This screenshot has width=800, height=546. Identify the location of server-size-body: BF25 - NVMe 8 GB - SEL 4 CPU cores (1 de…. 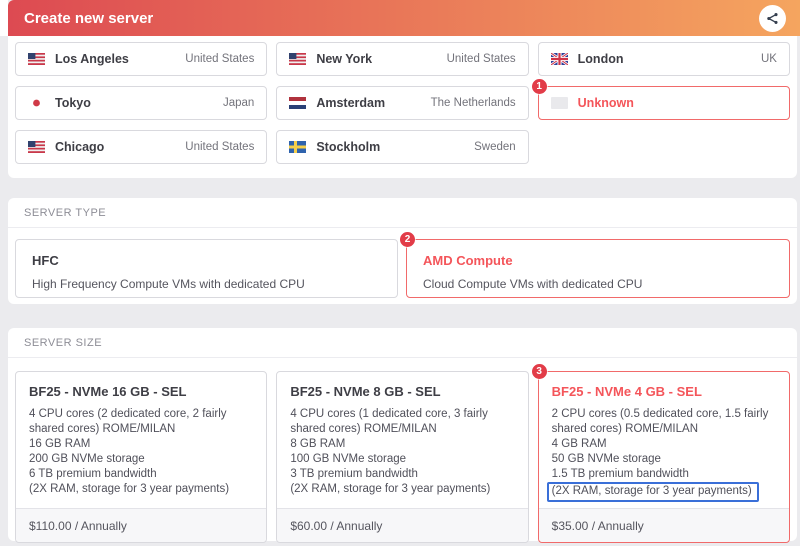
(402, 440).